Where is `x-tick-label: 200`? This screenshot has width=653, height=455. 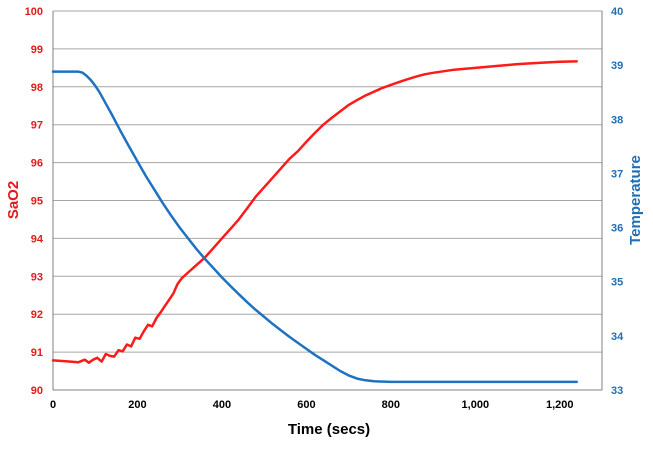
x-tick-label: 200 is located at coordinates (137, 405).